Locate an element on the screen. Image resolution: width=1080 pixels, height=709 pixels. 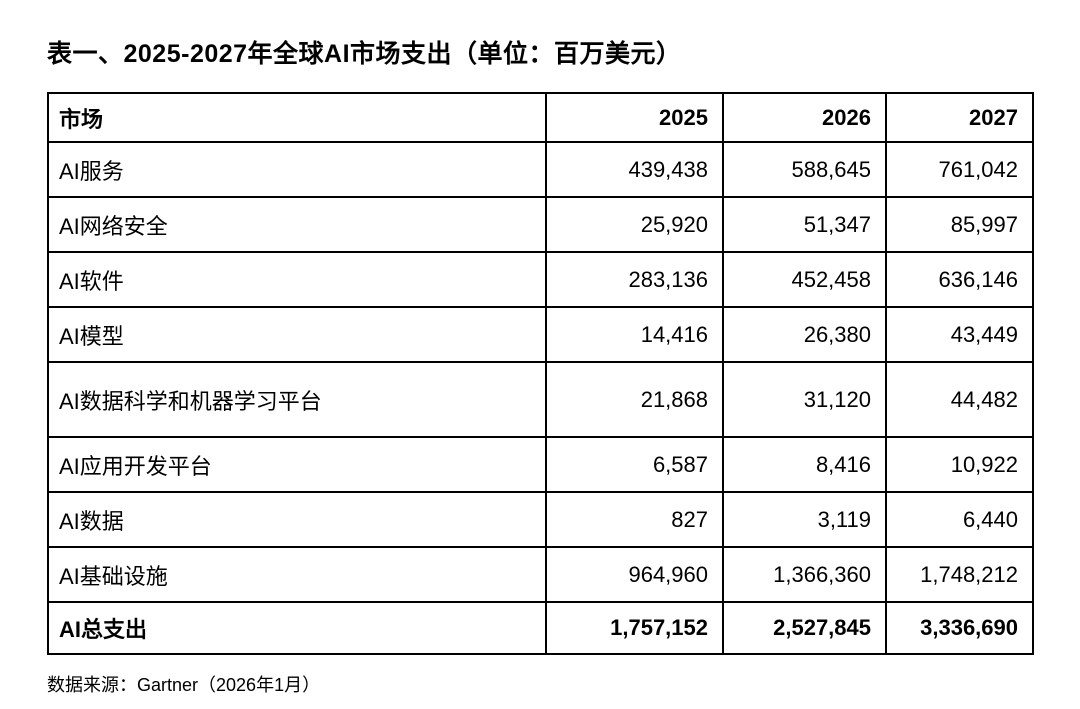
row-label: AI数据 is located at coordinates (297, 519).